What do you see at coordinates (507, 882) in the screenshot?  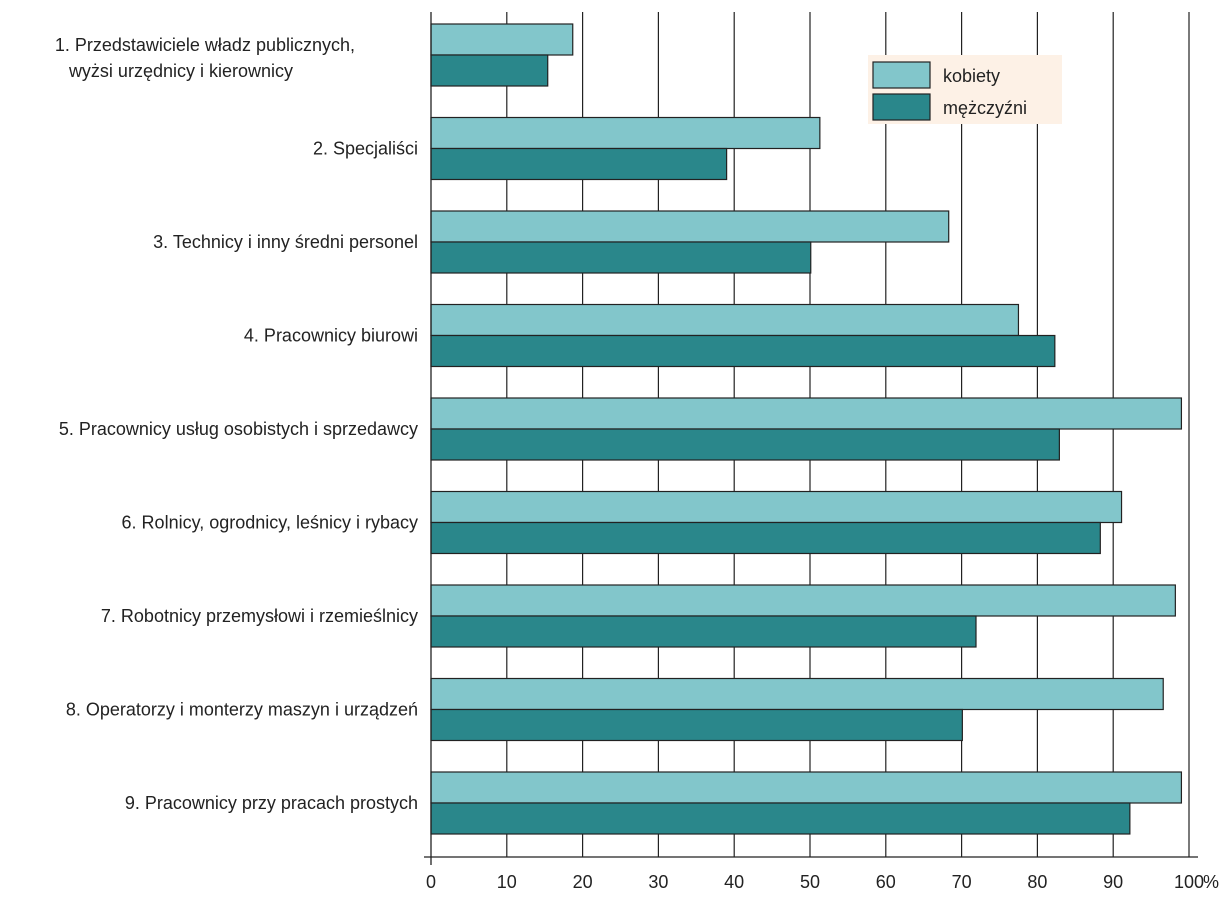 I see `x-tick-label: 10` at bounding box center [507, 882].